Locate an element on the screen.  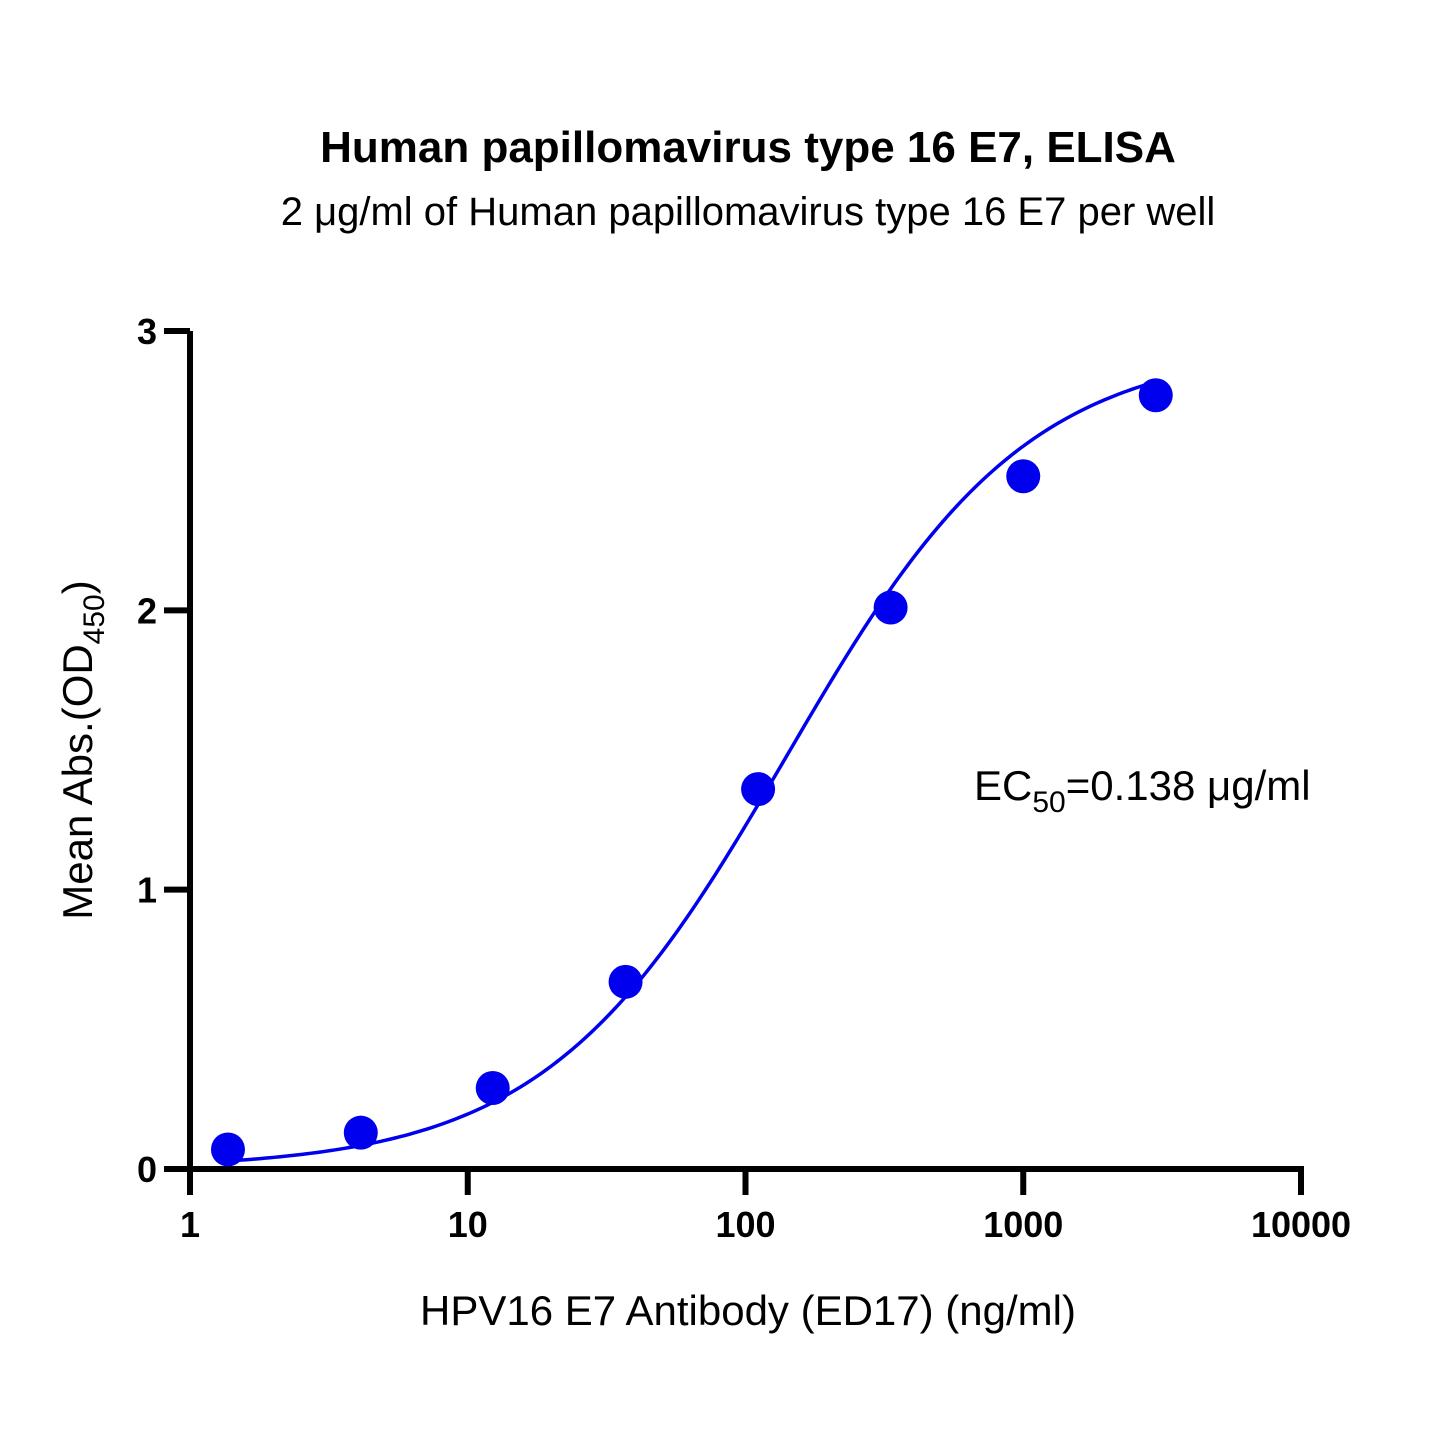
y-tick-label-1: 1 is located at coordinates (147, 890).